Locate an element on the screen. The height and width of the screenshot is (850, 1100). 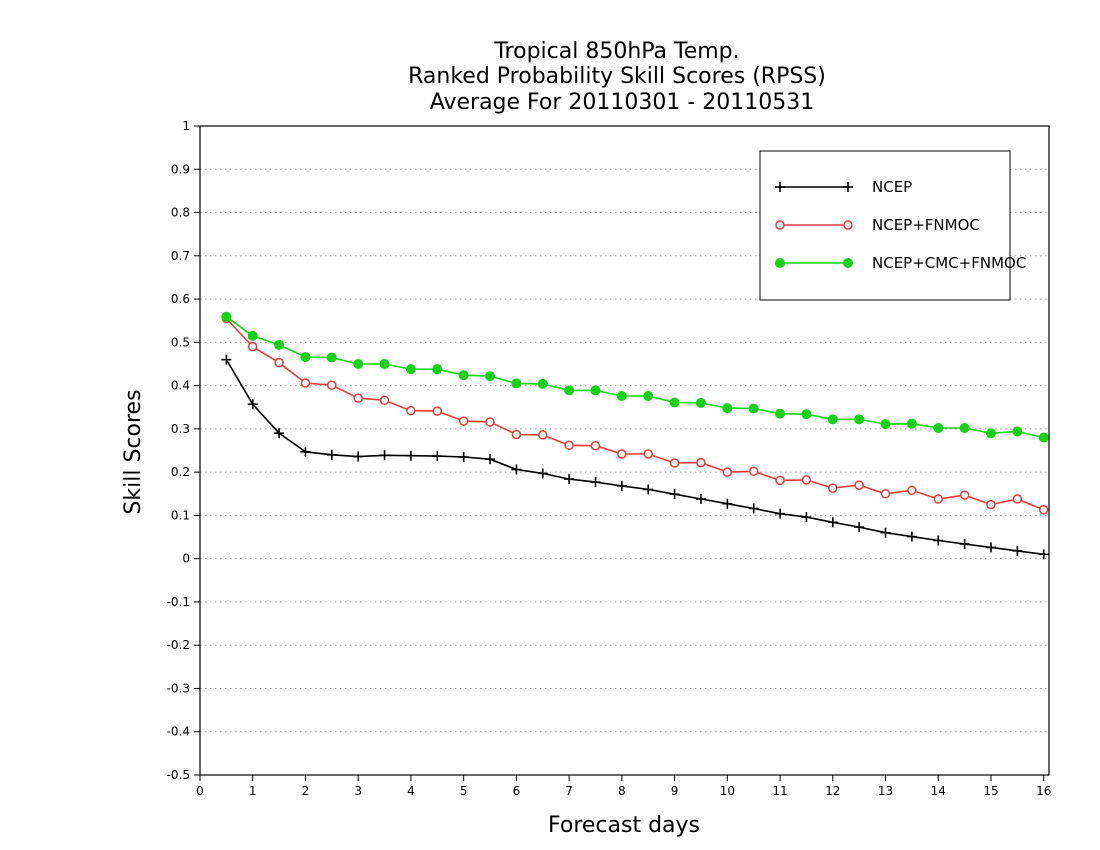
chart-title-line-1: Tropical 850hPa Temp. is located at coordinates (616, 51).